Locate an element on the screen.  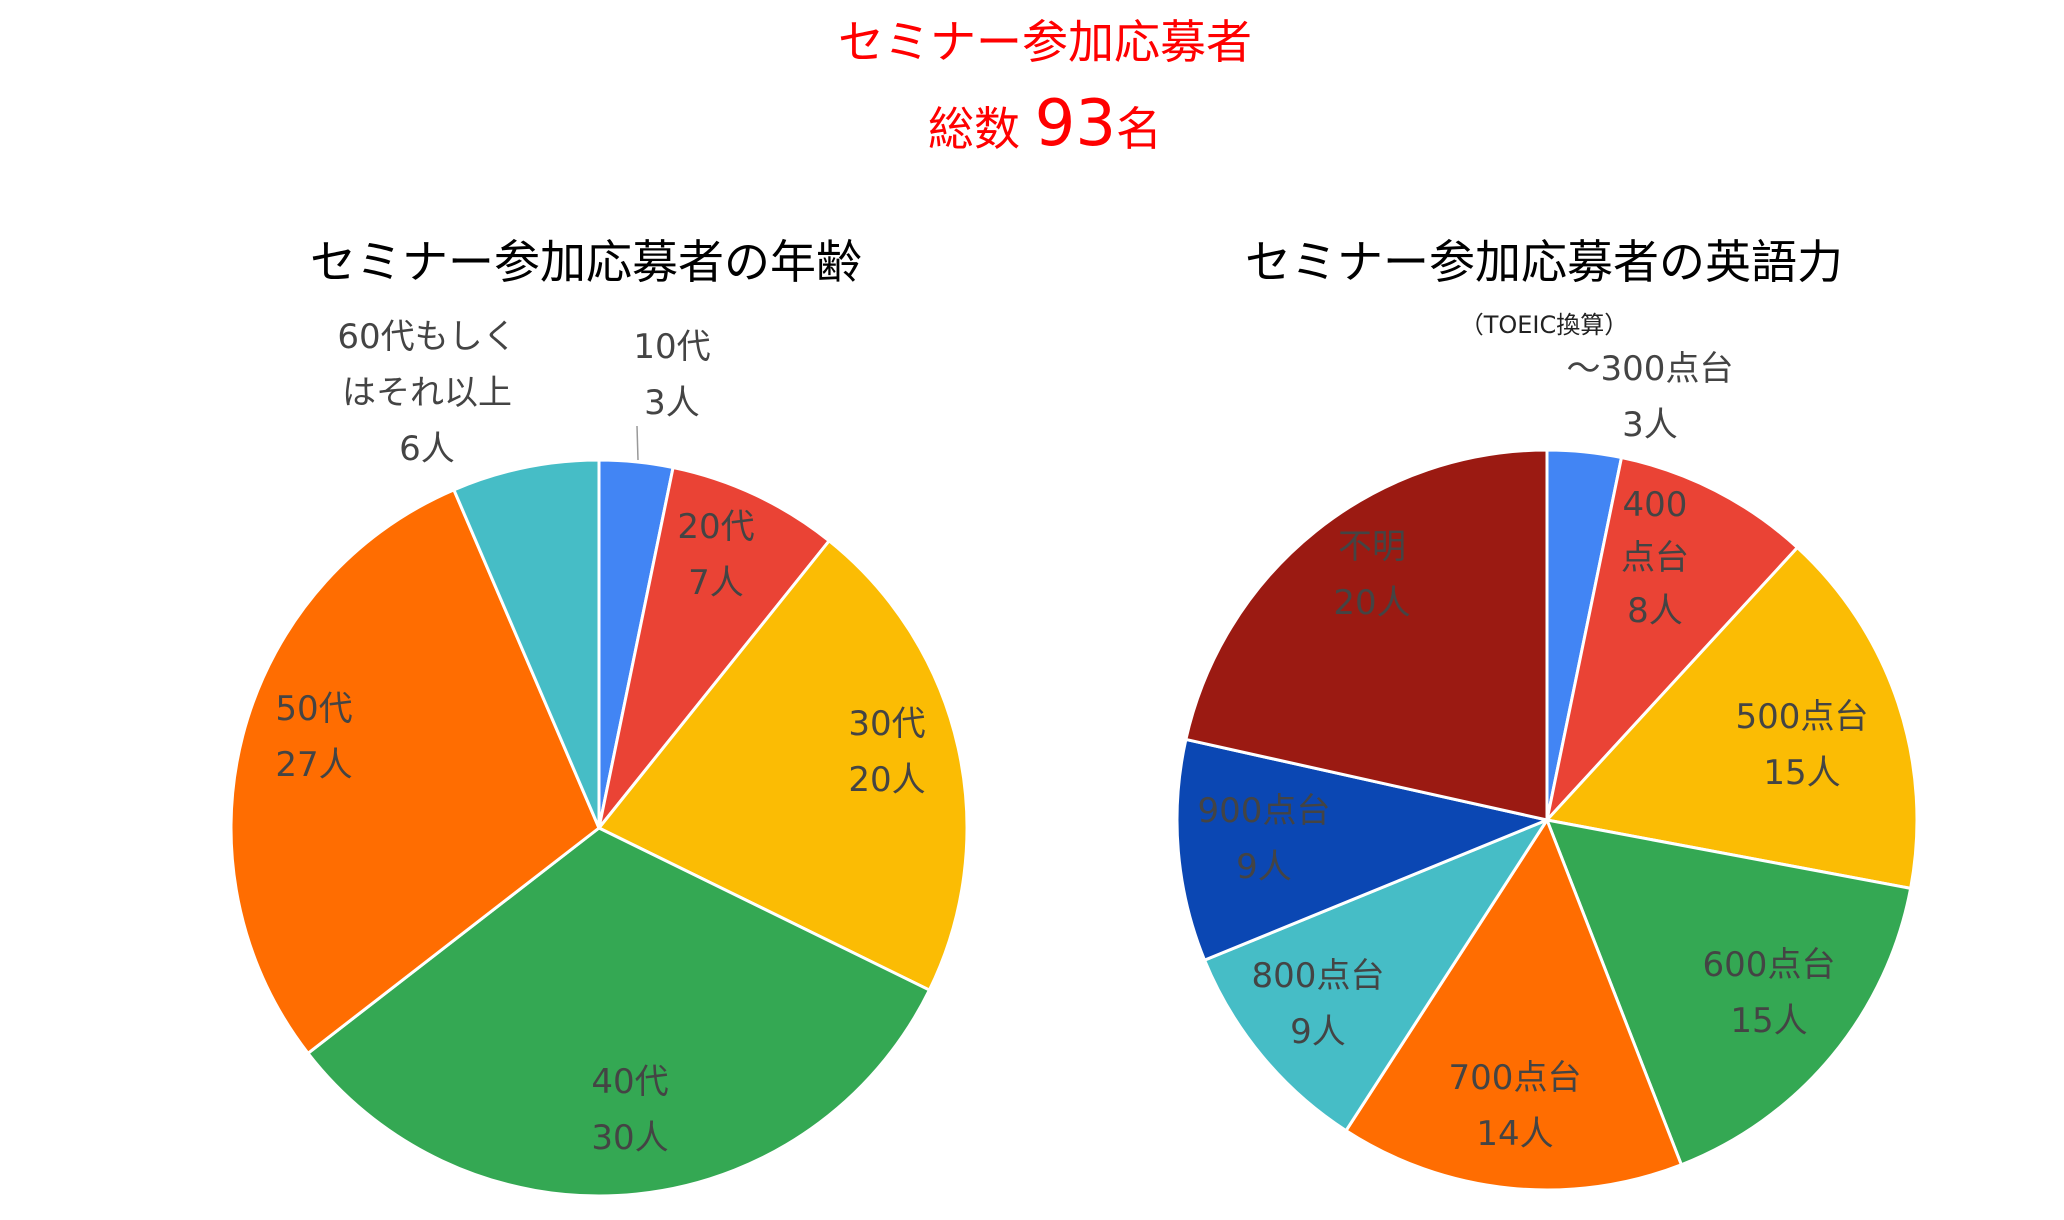
data-label: ～300点台 3人 is located at coordinates (1650, 397).